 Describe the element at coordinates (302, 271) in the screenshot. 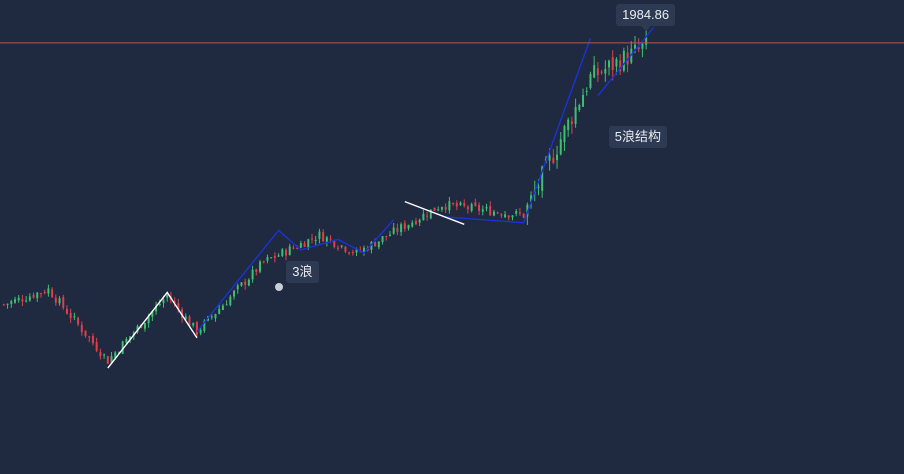

I see `wave-3-label-text: 3浪` at that location.